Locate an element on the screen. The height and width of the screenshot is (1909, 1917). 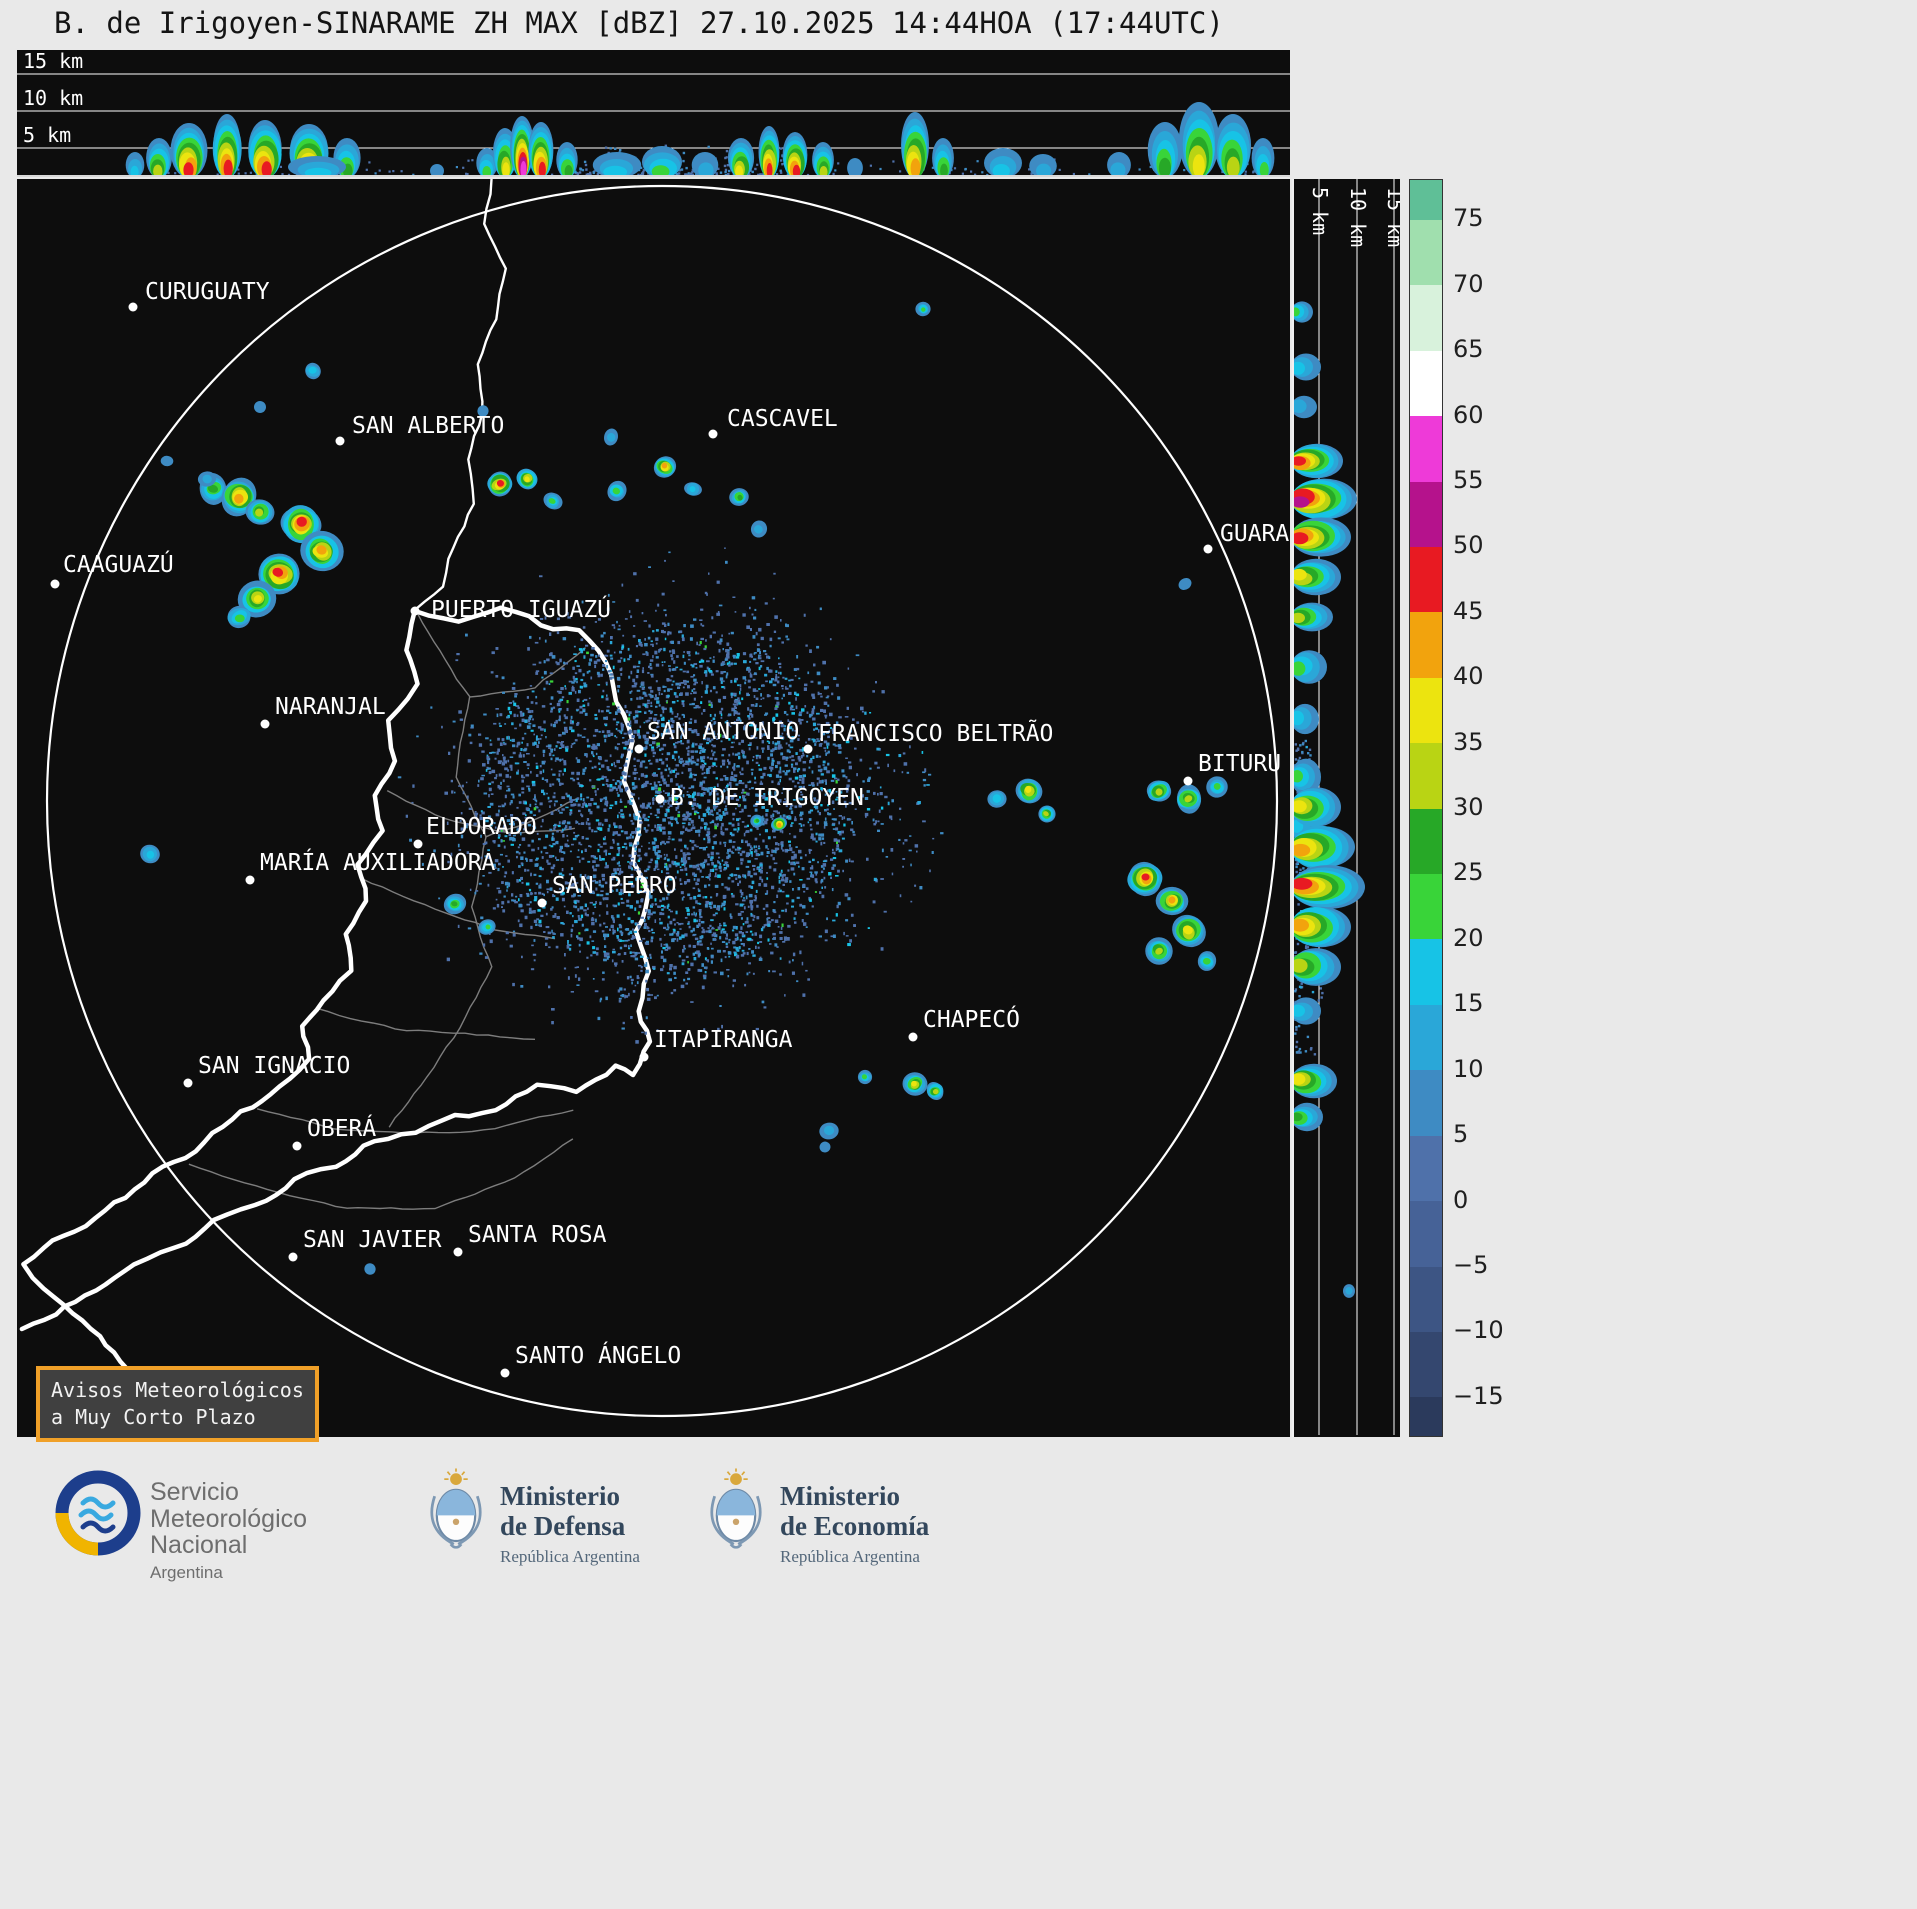
smn-logo is located at coordinates (98, 1513).